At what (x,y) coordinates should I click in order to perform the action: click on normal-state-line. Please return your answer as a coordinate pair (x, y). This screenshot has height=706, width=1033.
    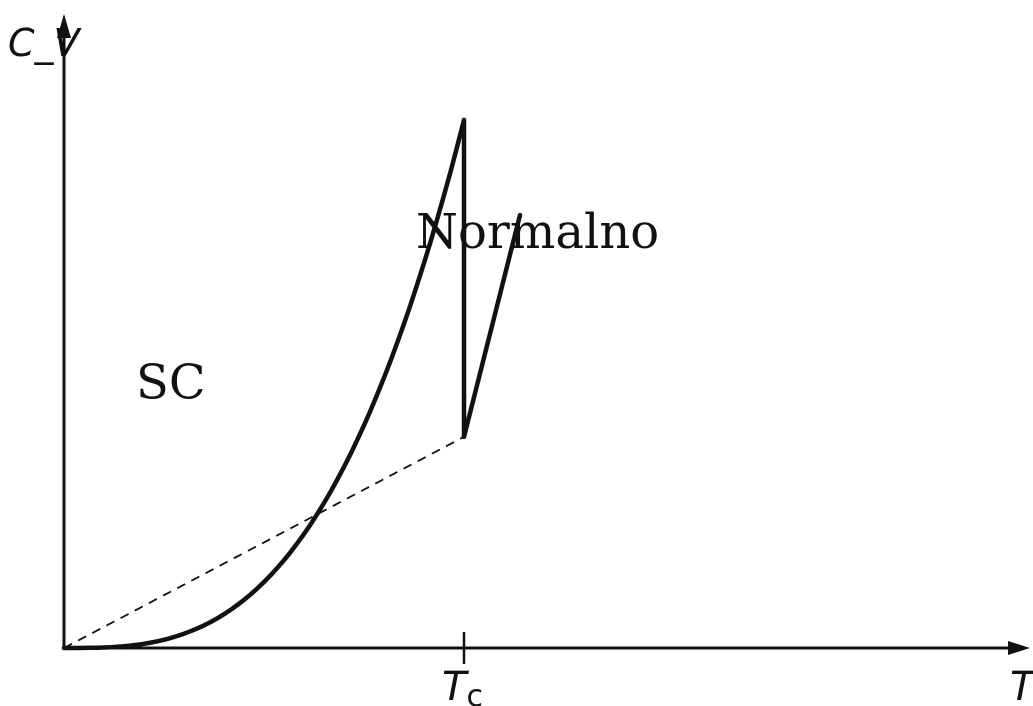
    Looking at the image, I should click on (492, 326).